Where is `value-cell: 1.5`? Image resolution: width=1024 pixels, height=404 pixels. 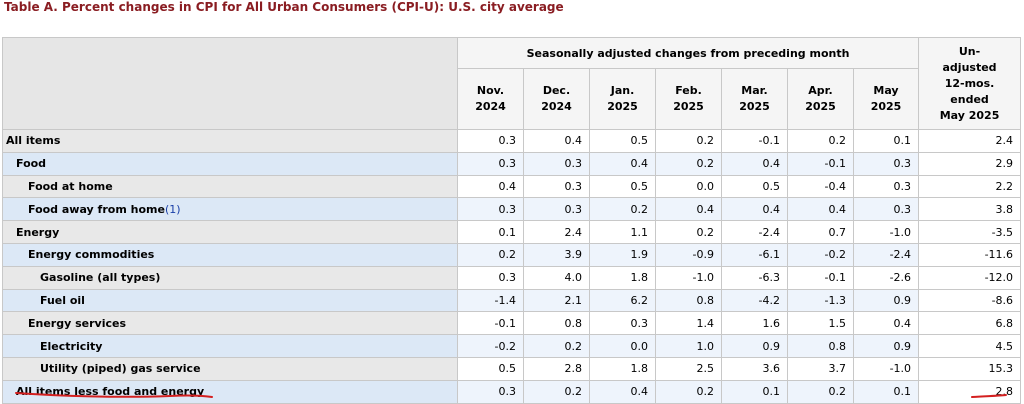 value-cell: 1.5 is located at coordinates (820, 323).